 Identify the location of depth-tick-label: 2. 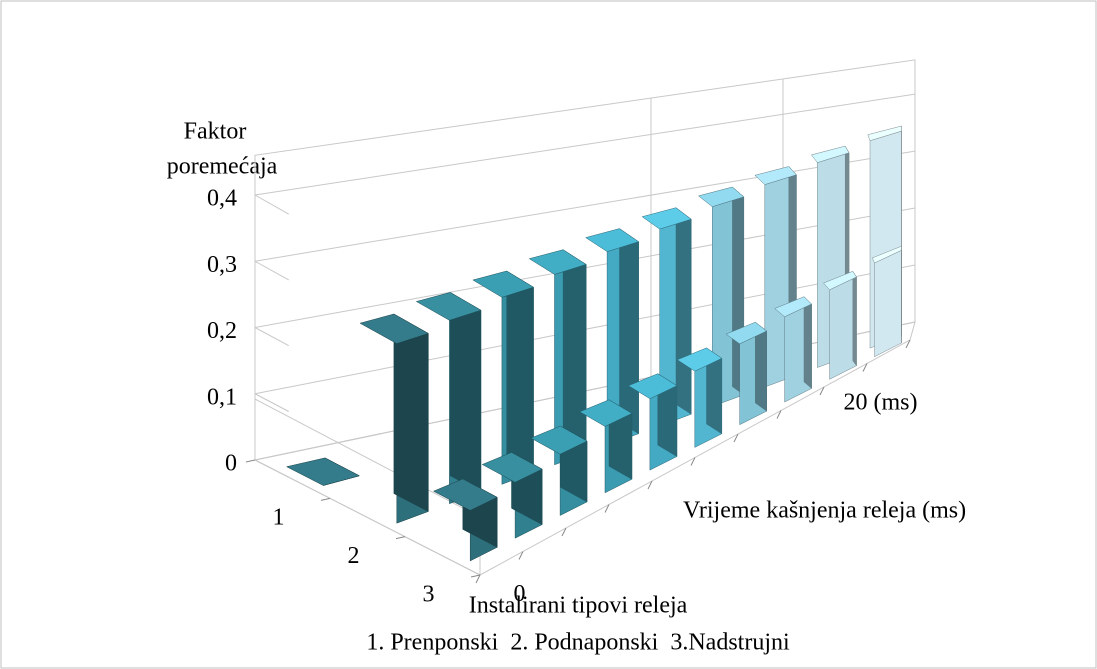
(354, 556).